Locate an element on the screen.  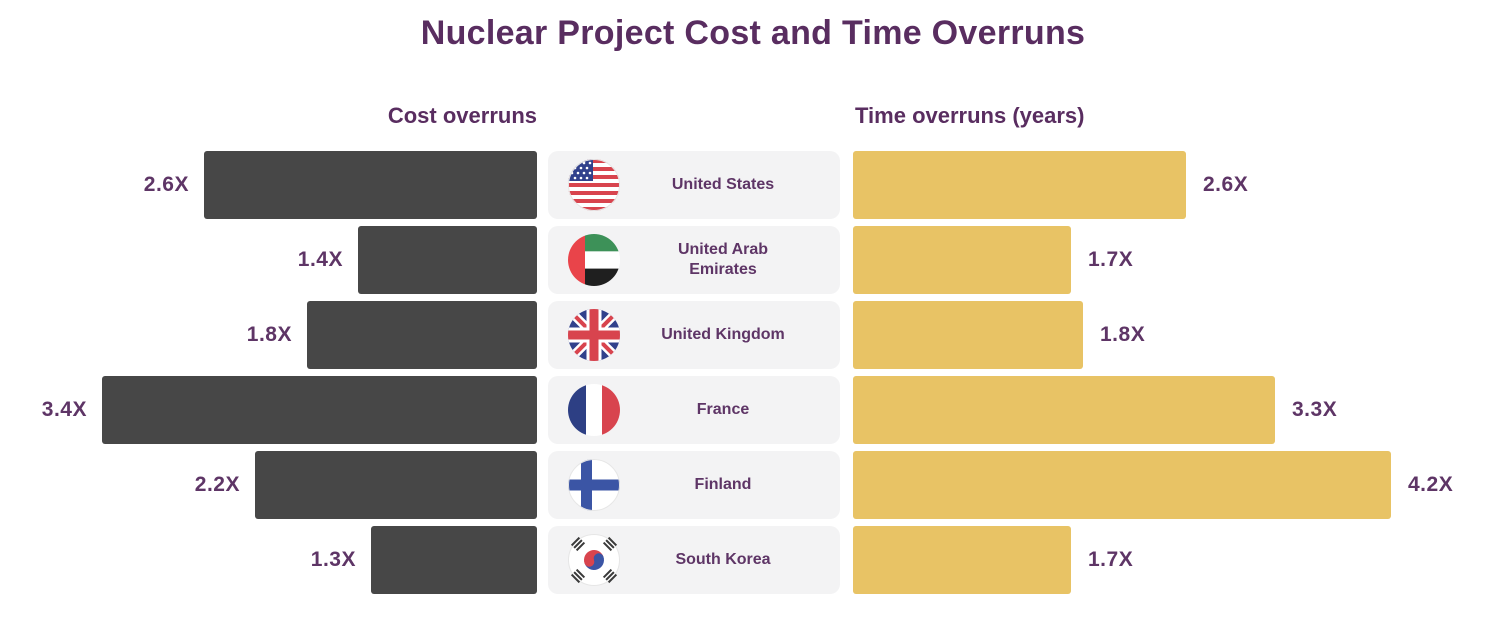
france-flag-icon is located at coordinates (594, 410).